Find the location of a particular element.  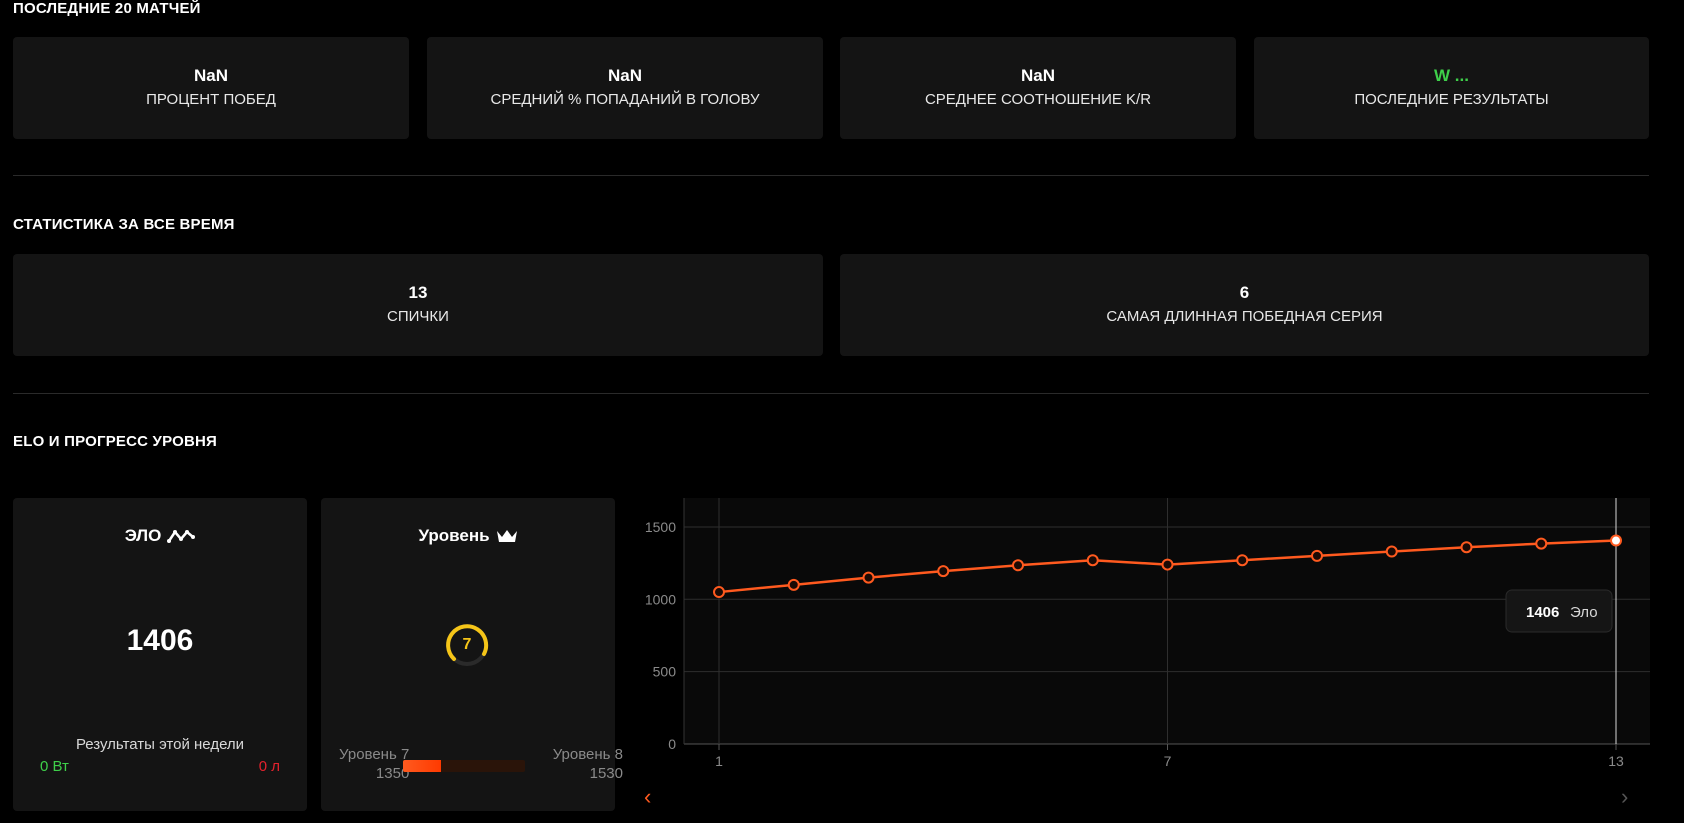

stat-value: 6 is located at coordinates (1244, 292).